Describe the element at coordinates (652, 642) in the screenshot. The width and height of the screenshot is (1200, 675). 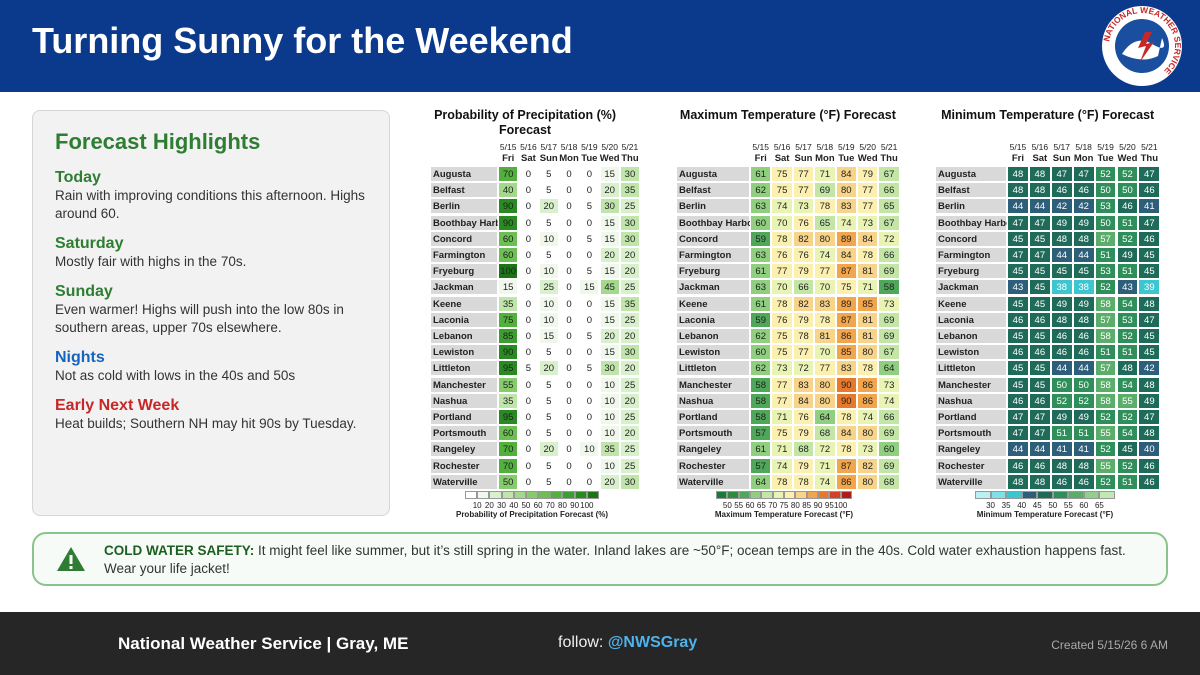
I see `handle: @NWSGray` at that location.